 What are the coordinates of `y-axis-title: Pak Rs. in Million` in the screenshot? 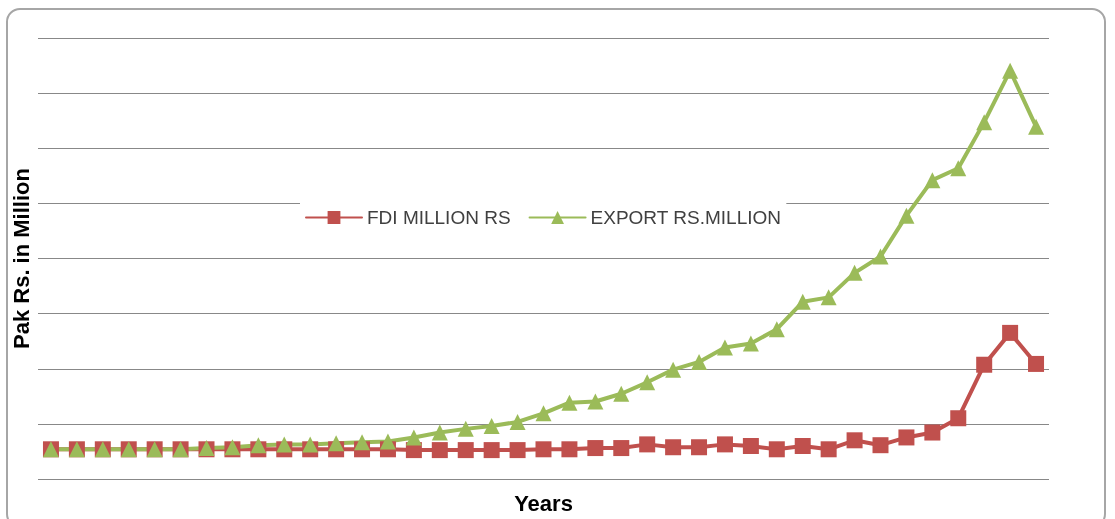 It's located at (21, 259).